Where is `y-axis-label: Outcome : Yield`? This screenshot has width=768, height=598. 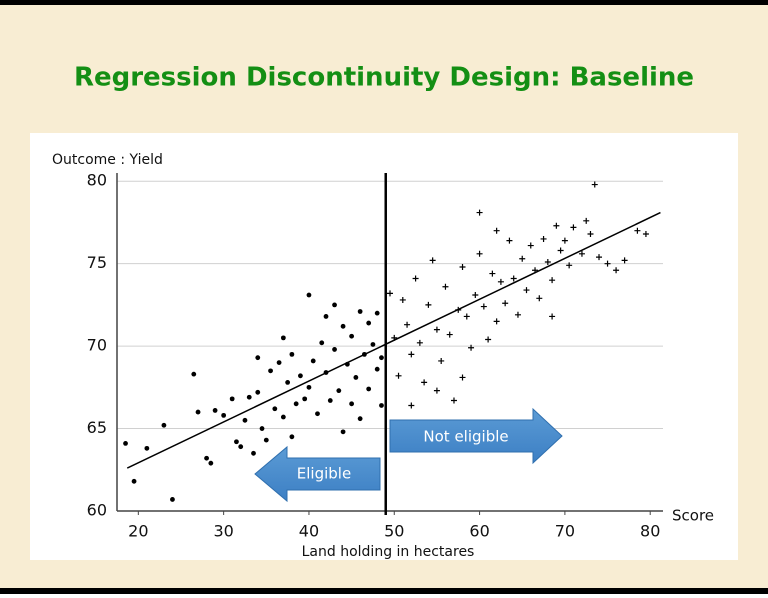 y-axis-label: Outcome : Yield is located at coordinates (107, 160).